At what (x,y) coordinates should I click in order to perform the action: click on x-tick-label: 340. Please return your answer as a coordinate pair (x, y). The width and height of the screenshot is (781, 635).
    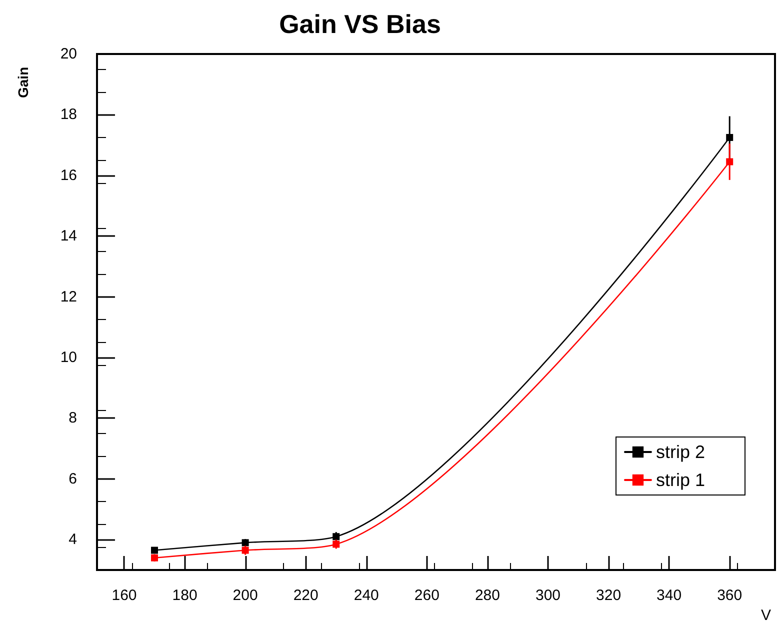
    Looking at the image, I should click on (669, 595).